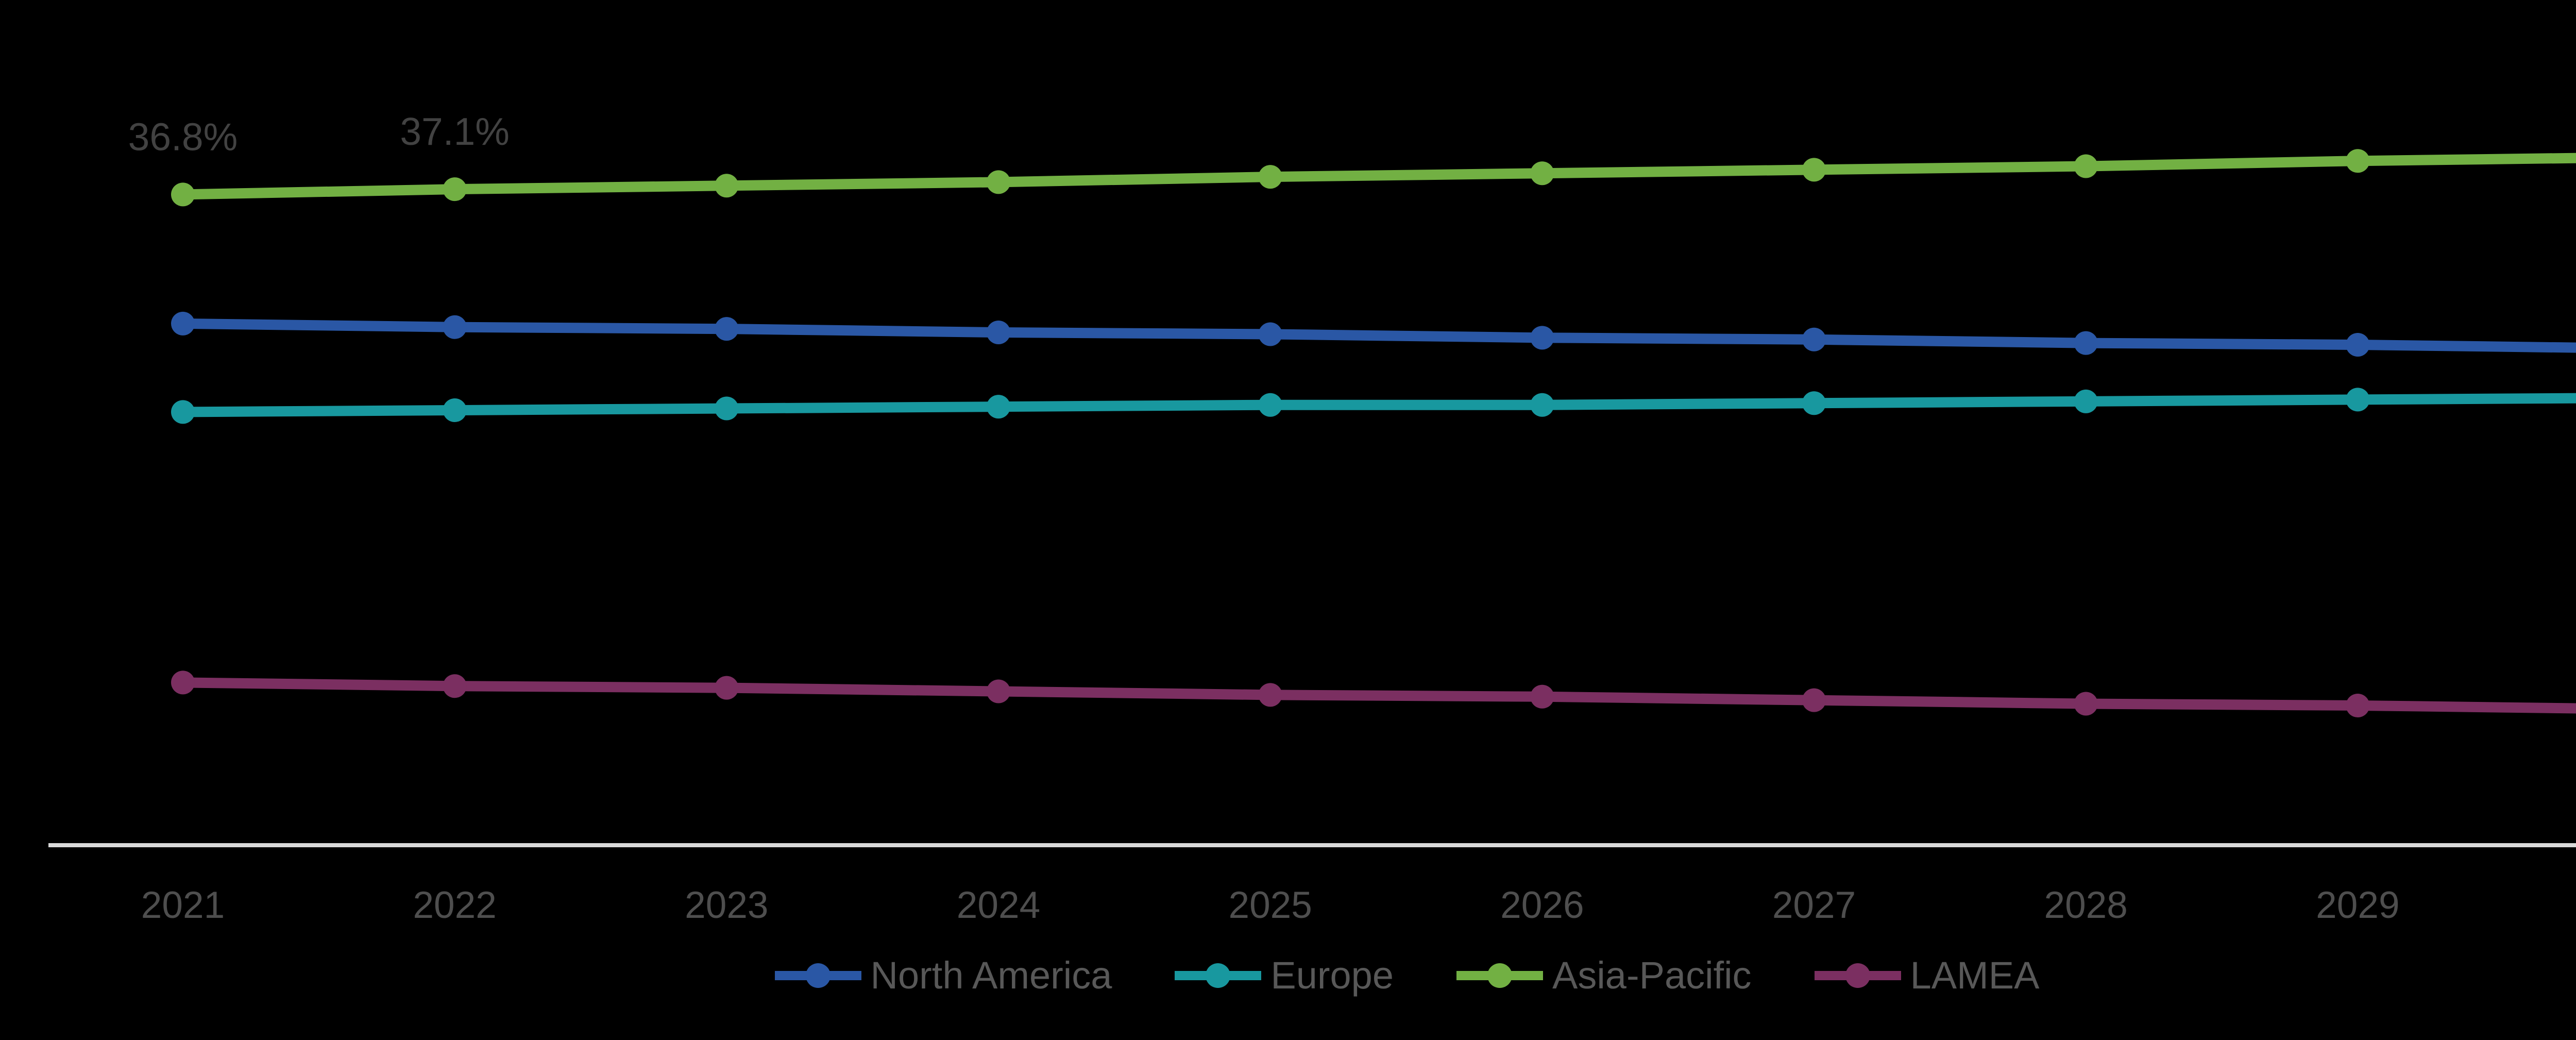 This screenshot has width=2576, height=1040. I want to click on legend-label: Asia-Pacific, so click(1652, 976).